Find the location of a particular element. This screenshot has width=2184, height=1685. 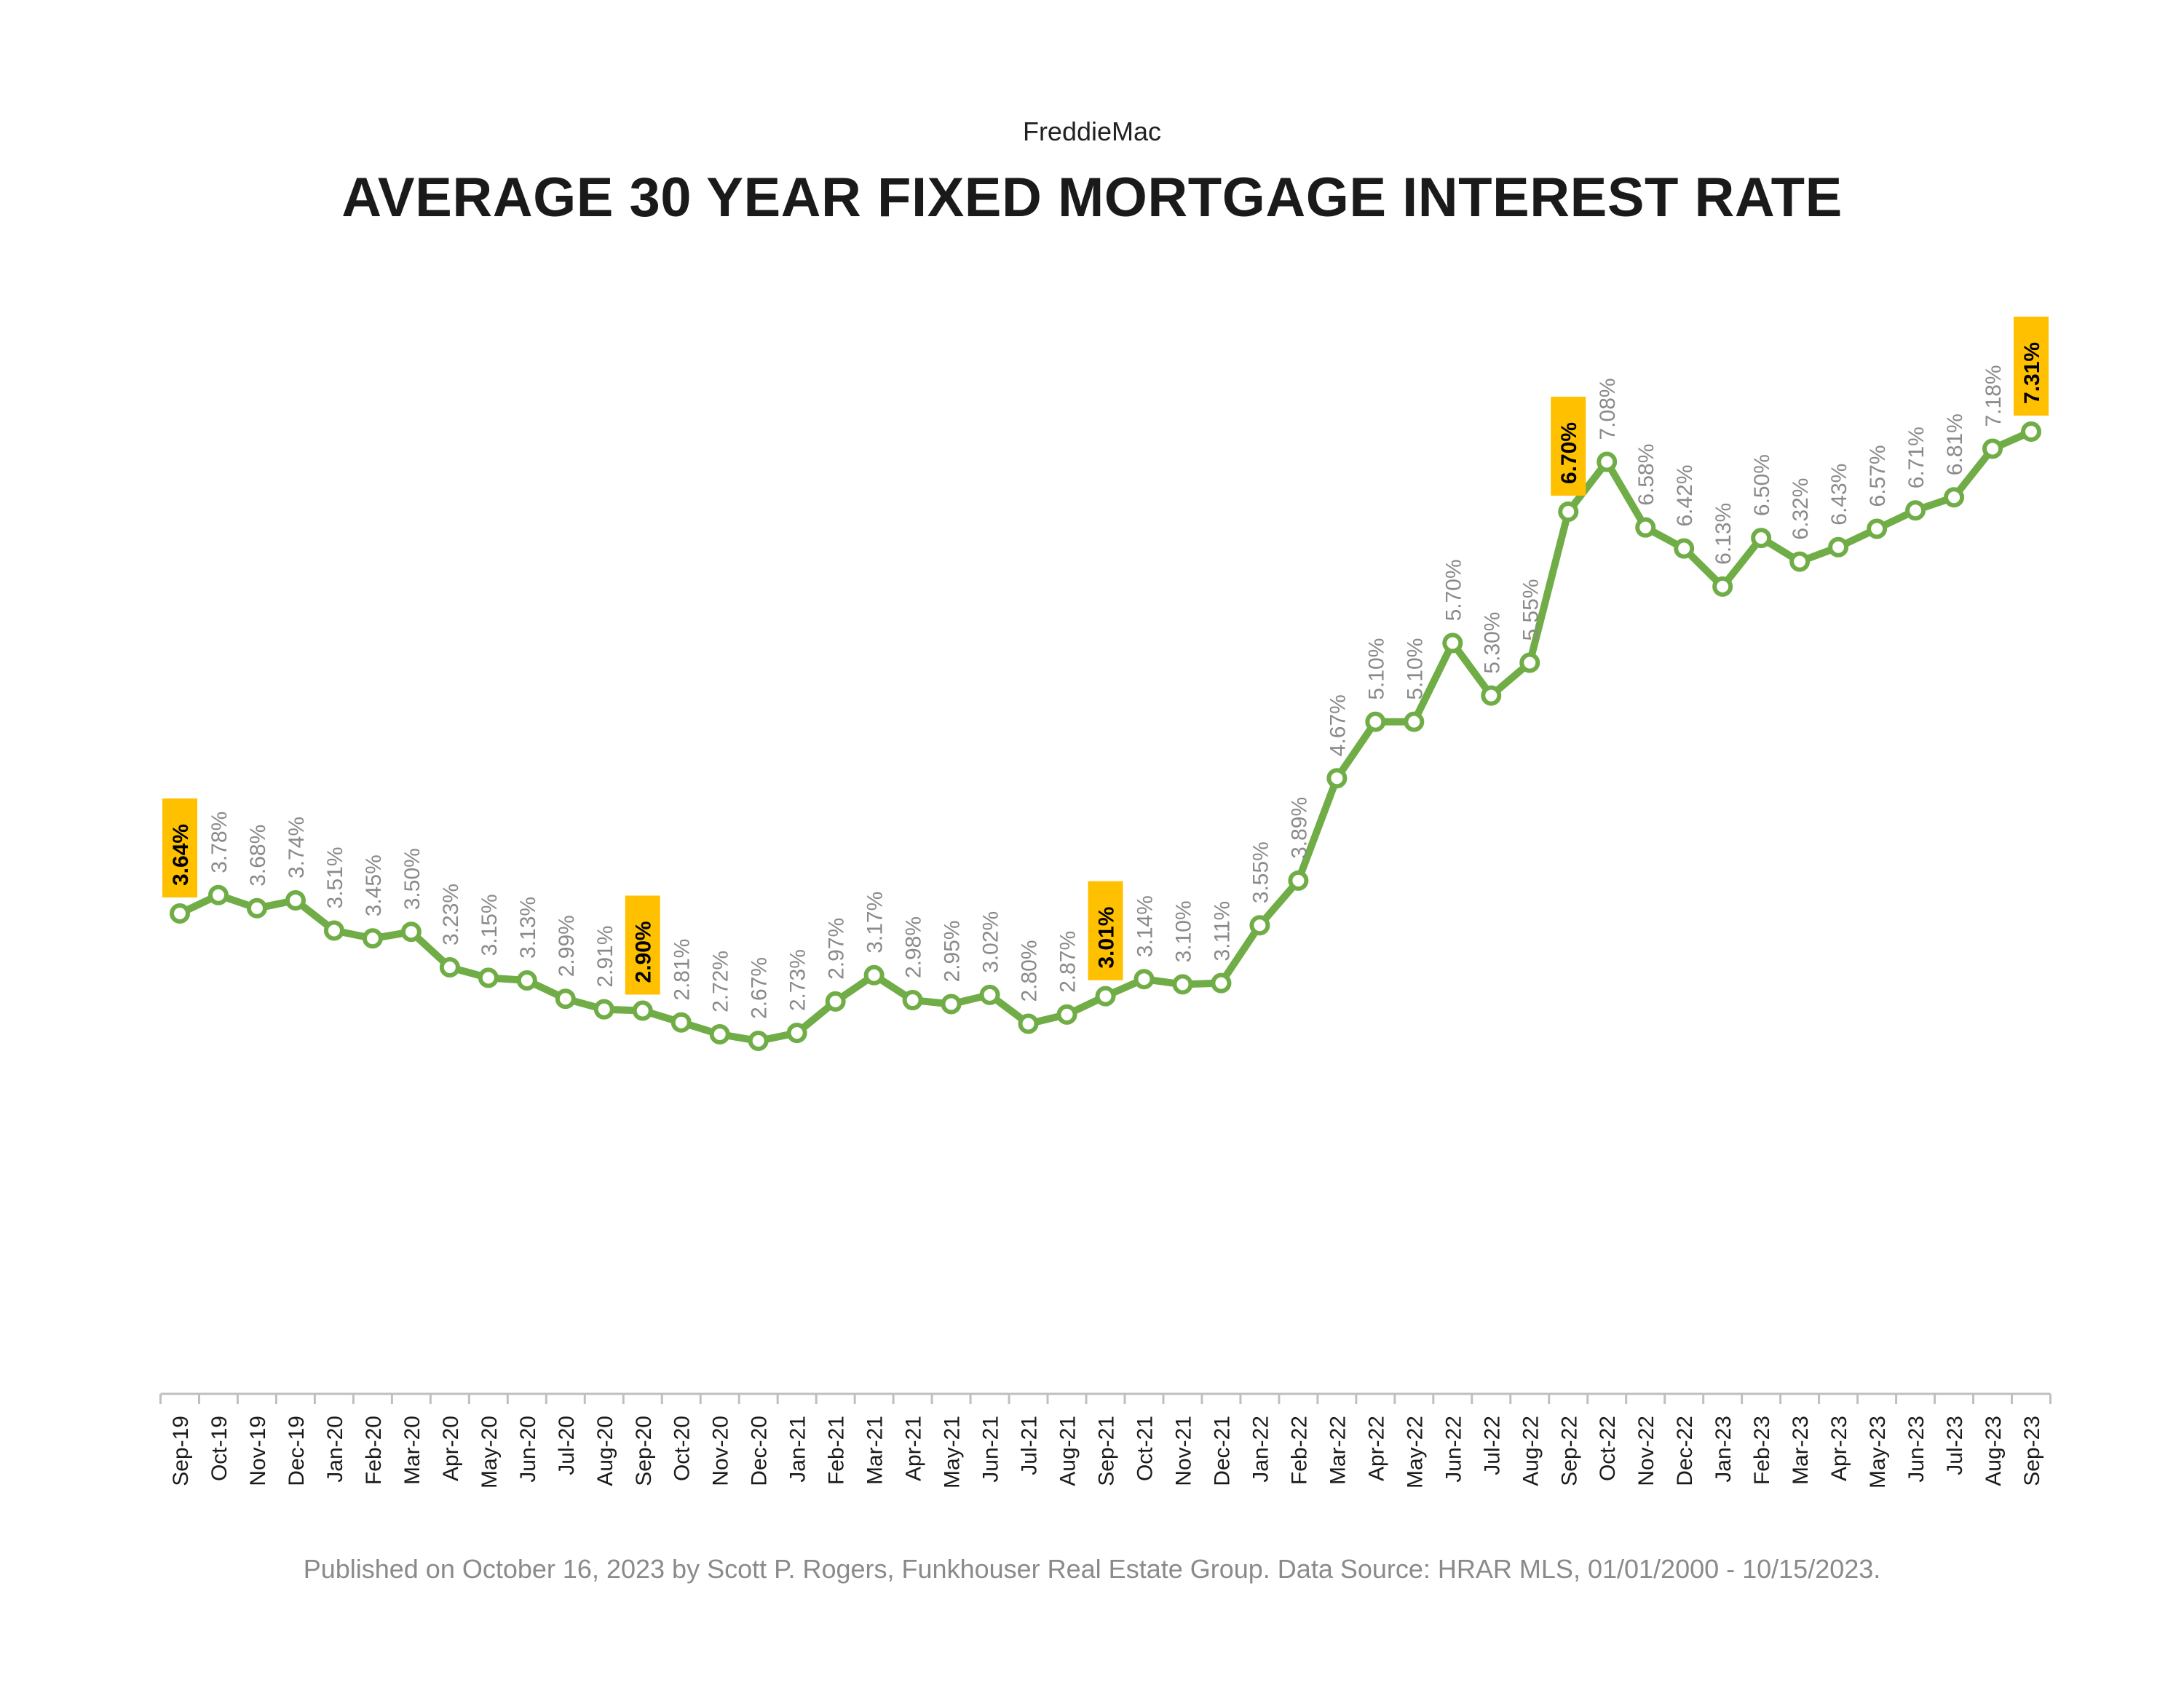

x-axis-ticks is located at coordinates (1105, 1399).